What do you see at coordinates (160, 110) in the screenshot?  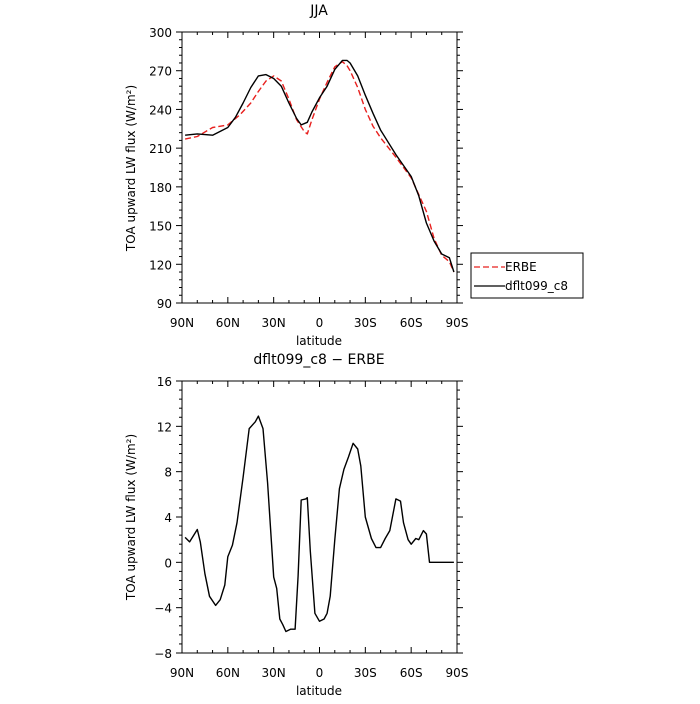 I see `top-y-tick-label: 240` at bounding box center [160, 110].